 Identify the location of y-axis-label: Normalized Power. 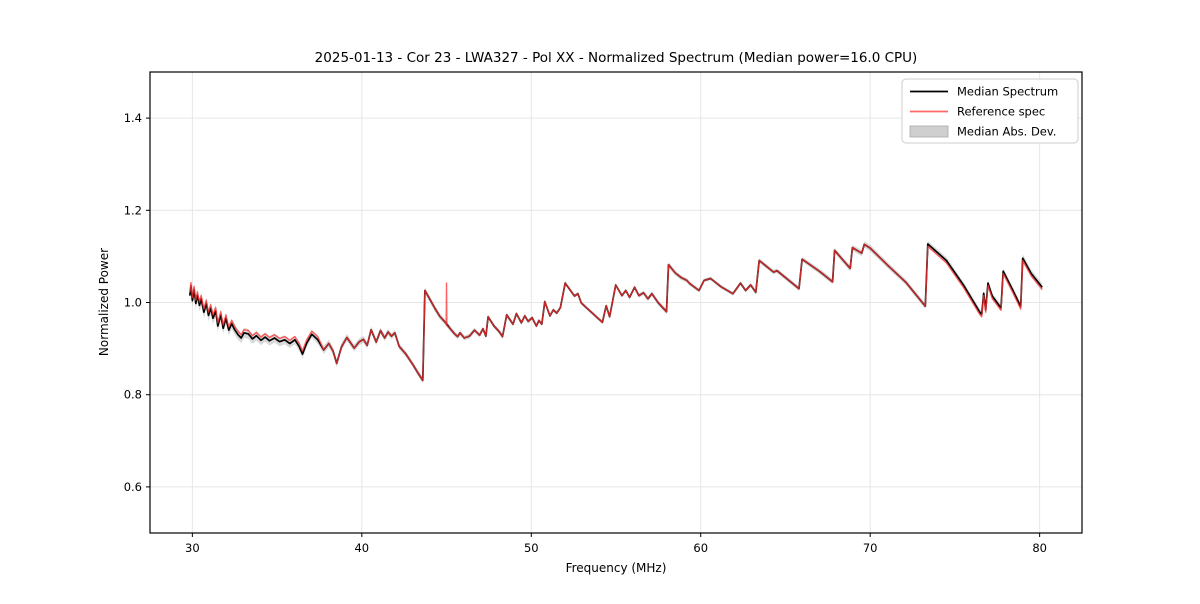
(104, 302).